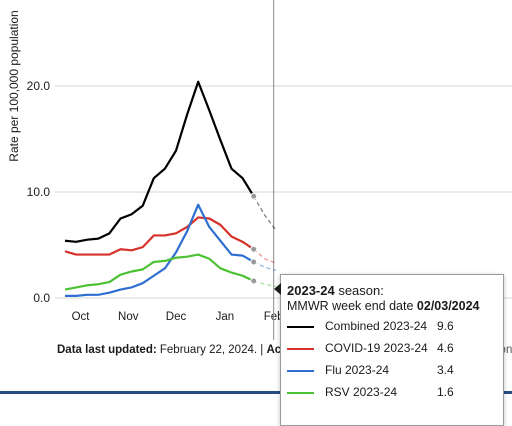 The width and height of the screenshot is (512, 426). What do you see at coordinates (256, 392) in the screenshot?
I see `page-divider-bar` at bounding box center [256, 392].